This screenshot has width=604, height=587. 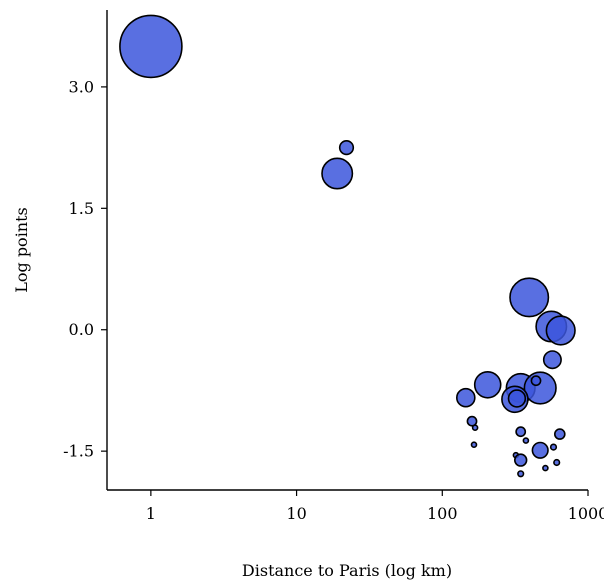 What do you see at coordinates (78, 451) in the screenshot?
I see `y-tick-label: -1.5` at bounding box center [78, 451].